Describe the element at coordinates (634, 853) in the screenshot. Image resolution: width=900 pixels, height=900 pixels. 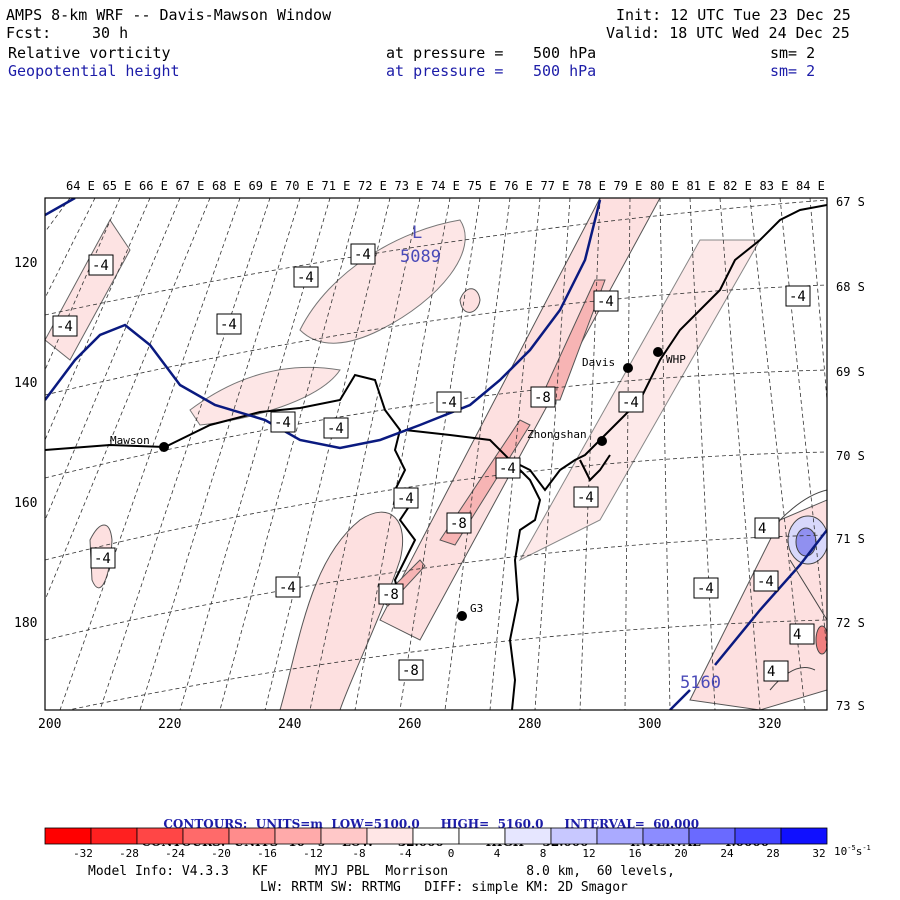
I see `colorbar-tick: 16` at that location.